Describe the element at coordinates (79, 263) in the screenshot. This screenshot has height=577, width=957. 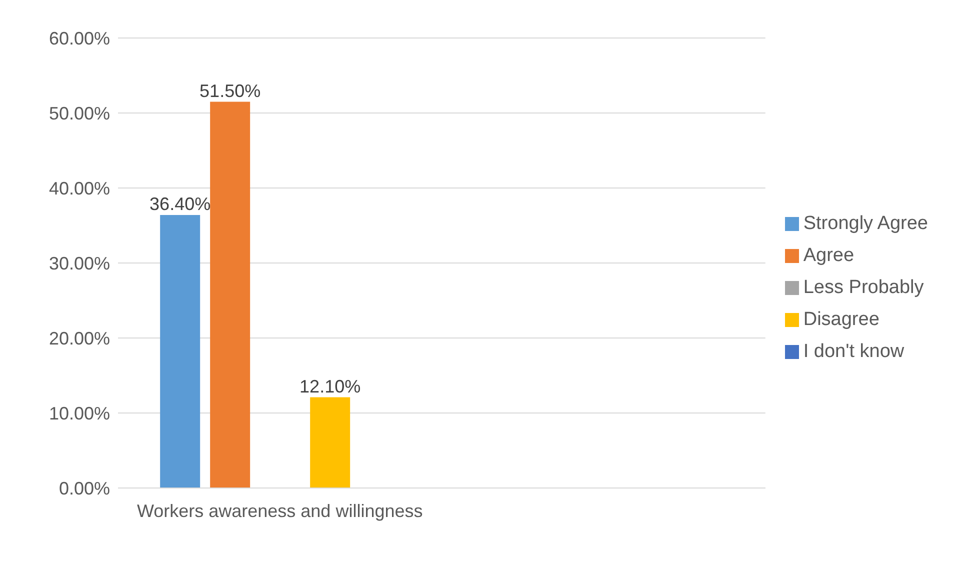
I see `y-tick-label: 30.00%` at that location.